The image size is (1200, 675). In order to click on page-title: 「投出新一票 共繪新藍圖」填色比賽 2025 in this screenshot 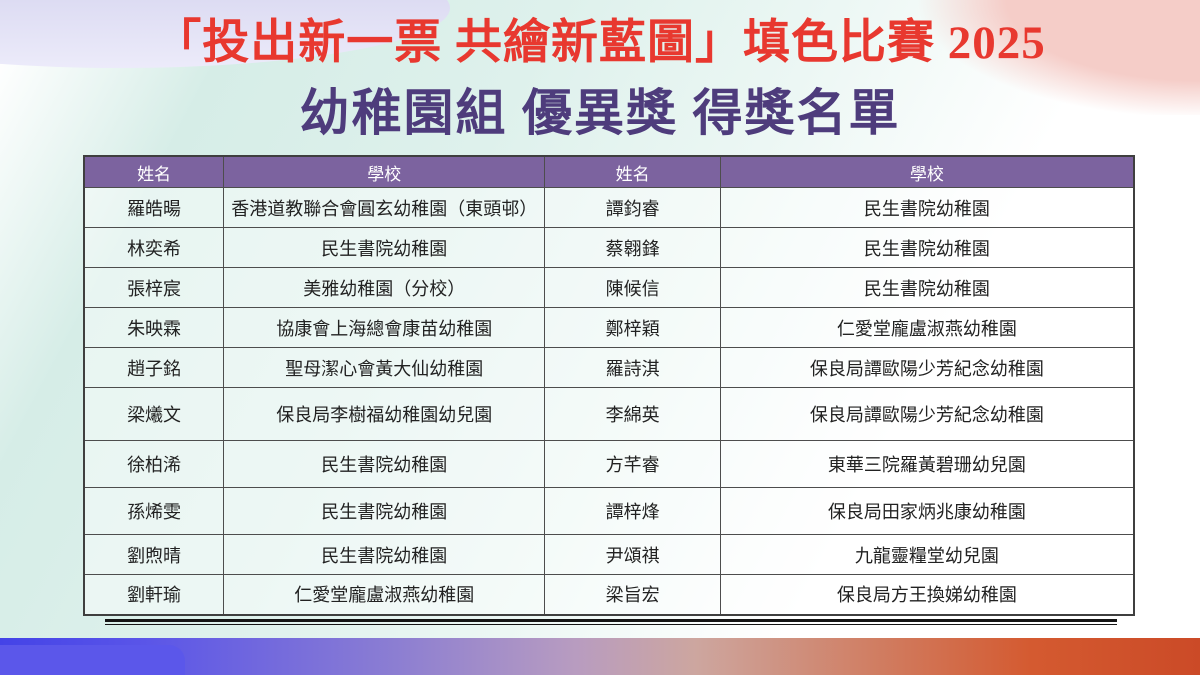, I will do `click(600, 43)`.